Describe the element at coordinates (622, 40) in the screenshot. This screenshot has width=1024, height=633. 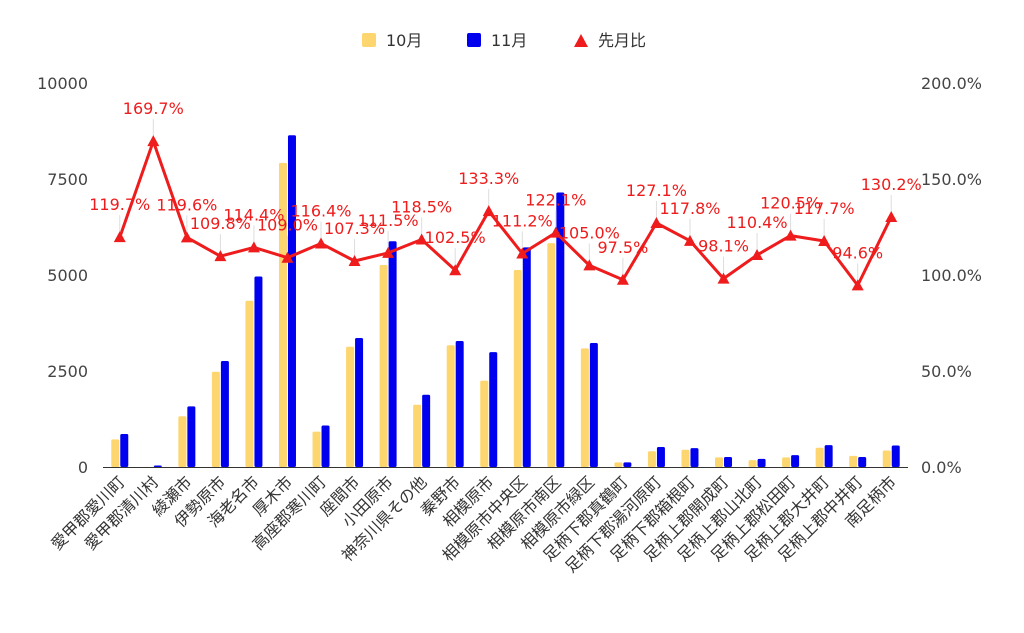
I see `legend-label-3: 先月比` at that location.